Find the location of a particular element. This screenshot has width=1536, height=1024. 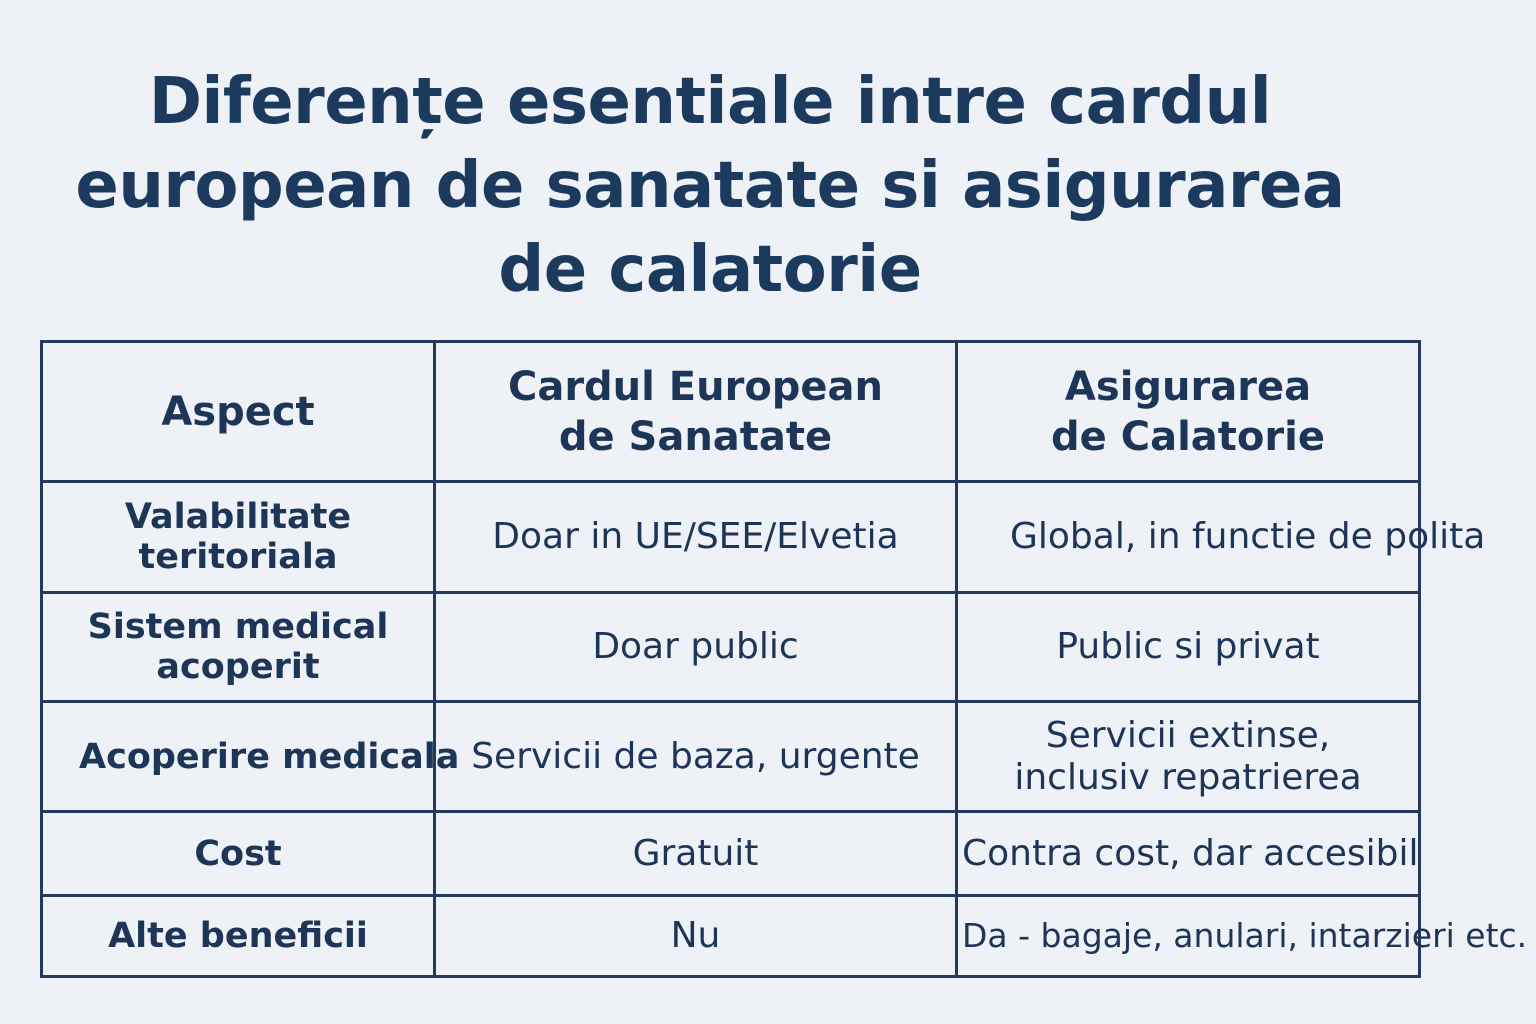

row-insurance-value: Contra cost, dar accesibil is located at coordinates (1190, 853).